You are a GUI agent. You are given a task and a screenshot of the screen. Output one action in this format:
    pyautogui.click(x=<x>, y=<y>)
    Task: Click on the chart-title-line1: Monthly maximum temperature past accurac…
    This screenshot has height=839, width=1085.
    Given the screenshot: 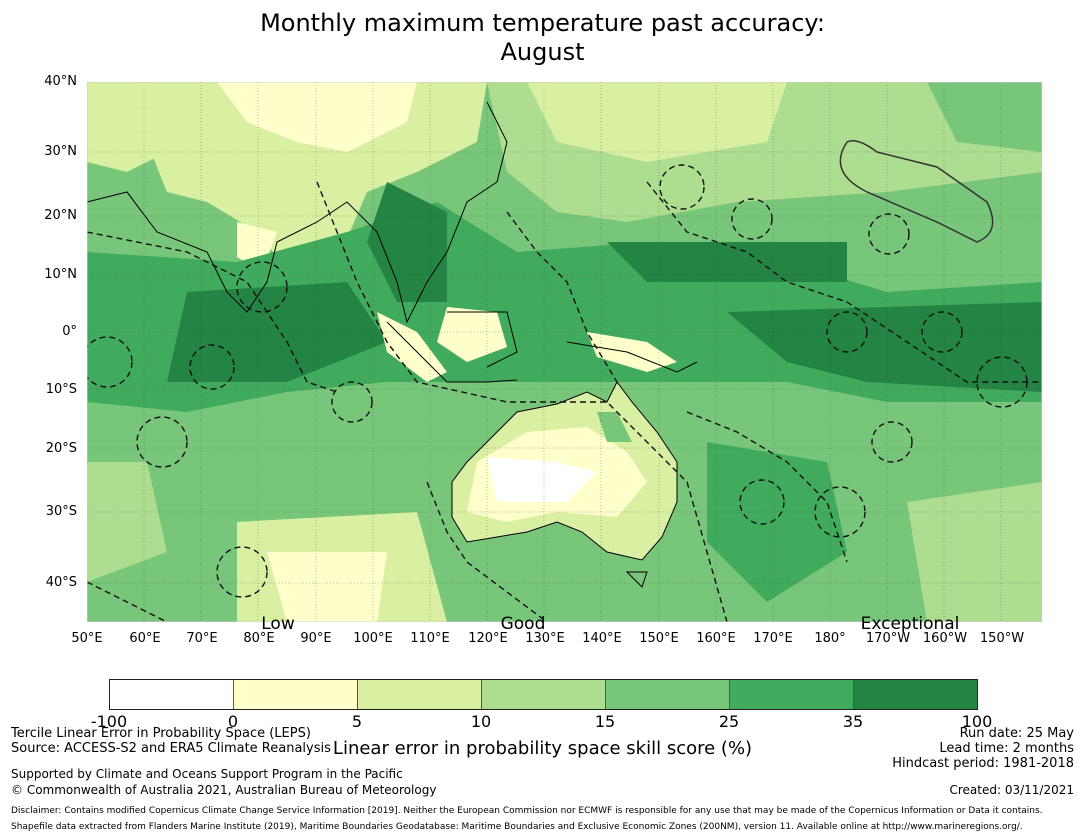 What is the action you would take?
    pyautogui.click(x=542, y=23)
    